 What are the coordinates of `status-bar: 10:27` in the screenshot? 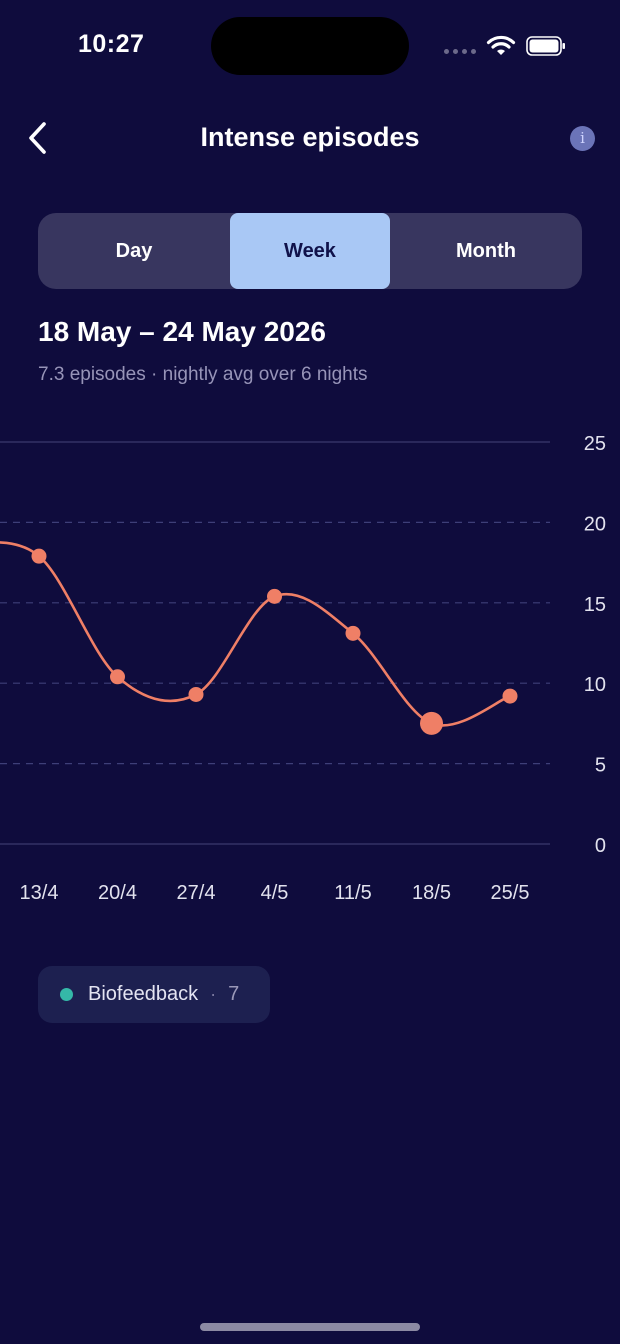 It's located at (310, 46).